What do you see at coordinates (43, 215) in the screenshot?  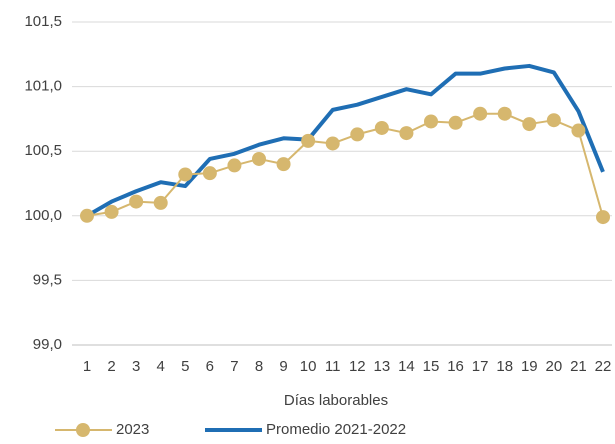 I see `y-tick-label: 100,0` at bounding box center [43, 215].